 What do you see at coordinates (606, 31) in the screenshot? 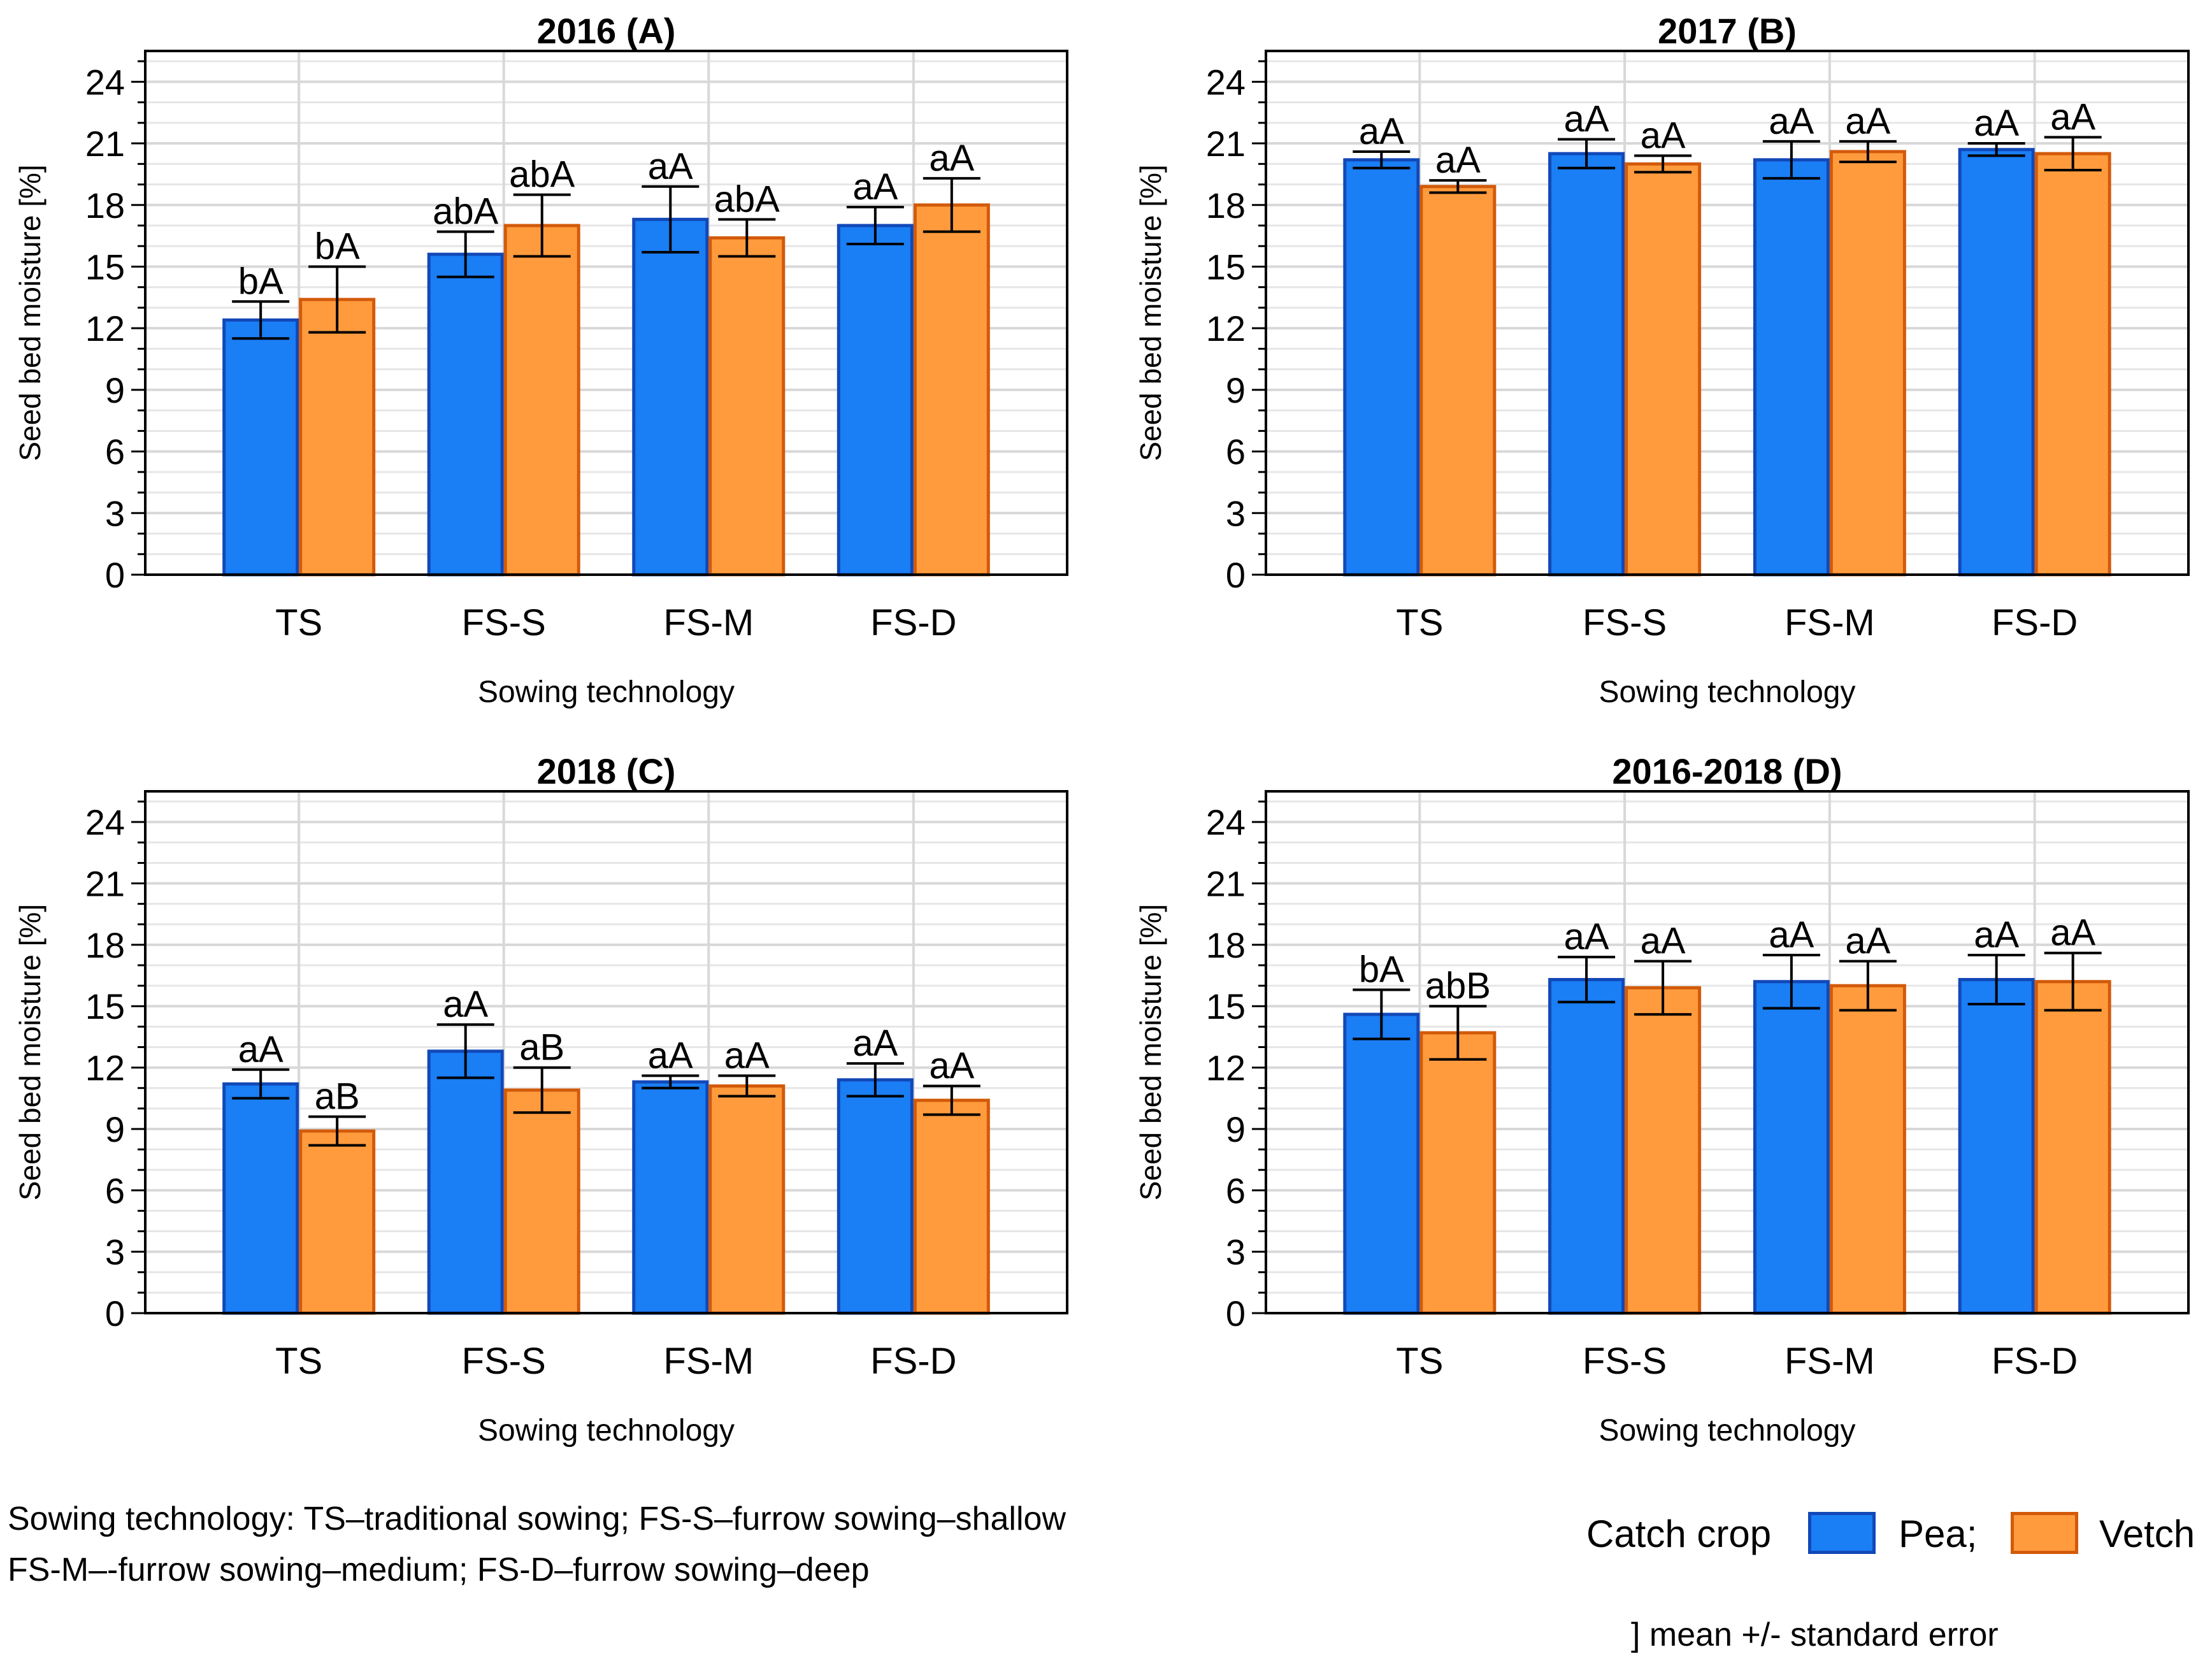
I see `chart-title: 2016 (A)` at bounding box center [606, 31].